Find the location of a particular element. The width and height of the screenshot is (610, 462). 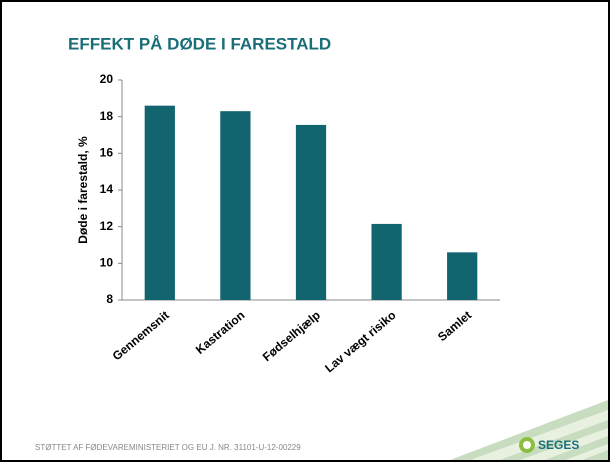

y-tick-label: 20 is located at coordinates (107, 79).